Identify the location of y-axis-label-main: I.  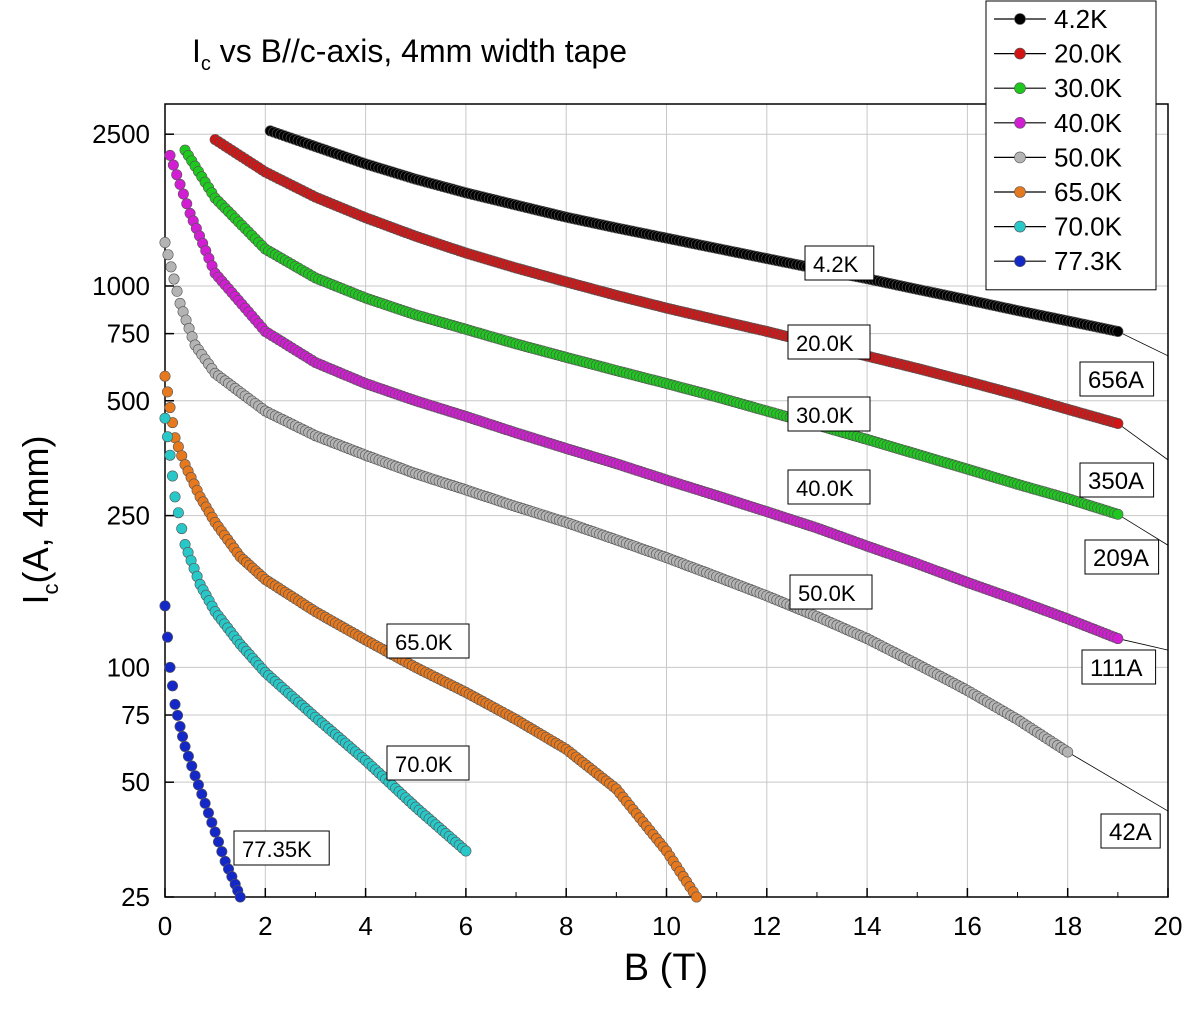
(35, 599).